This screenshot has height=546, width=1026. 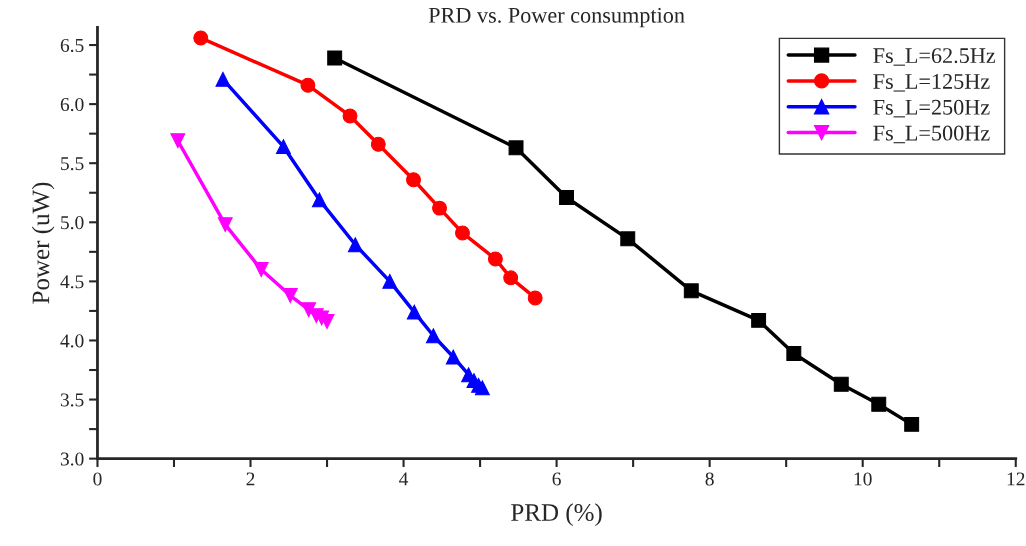 I want to click on y-tick-label: 3.0, so click(x=72, y=459).